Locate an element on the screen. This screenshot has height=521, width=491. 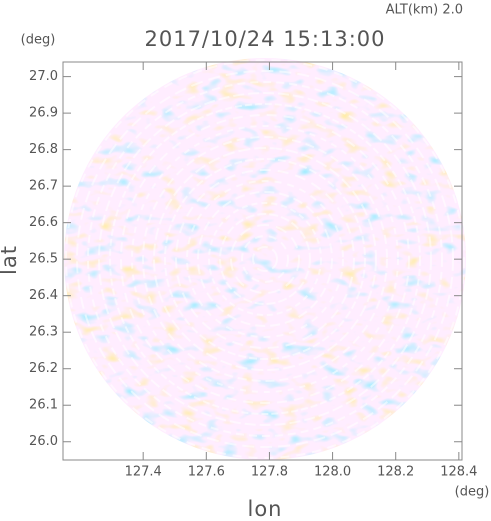
x-tick-label: 127.8 is located at coordinates (269, 472).